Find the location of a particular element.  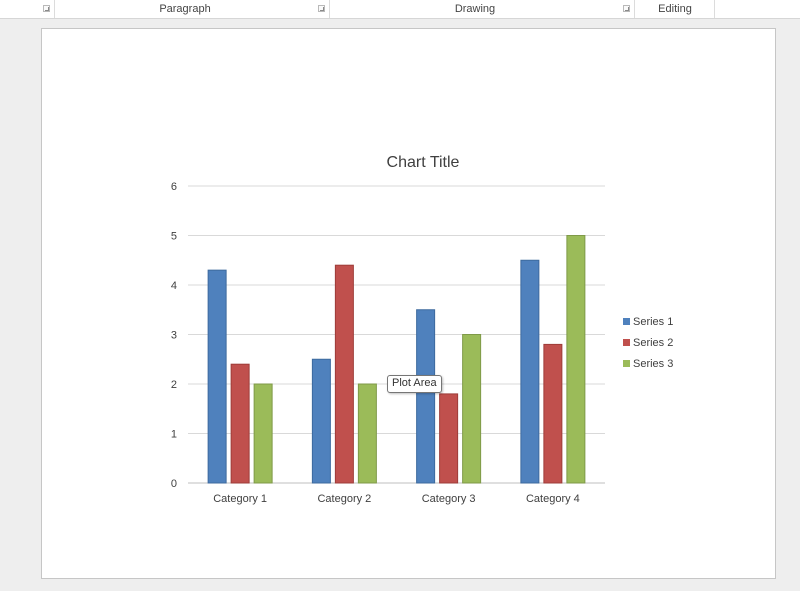

ribbon-group-drawing: Drawing is located at coordinates (475, 9).